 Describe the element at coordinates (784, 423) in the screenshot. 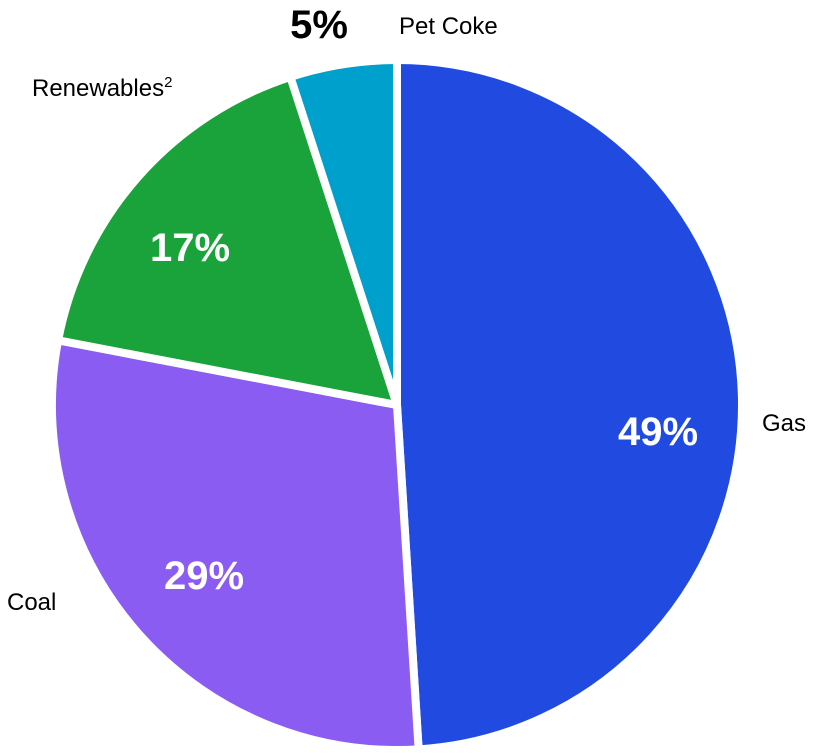

I see `gas-category-label: Gas` at that location.